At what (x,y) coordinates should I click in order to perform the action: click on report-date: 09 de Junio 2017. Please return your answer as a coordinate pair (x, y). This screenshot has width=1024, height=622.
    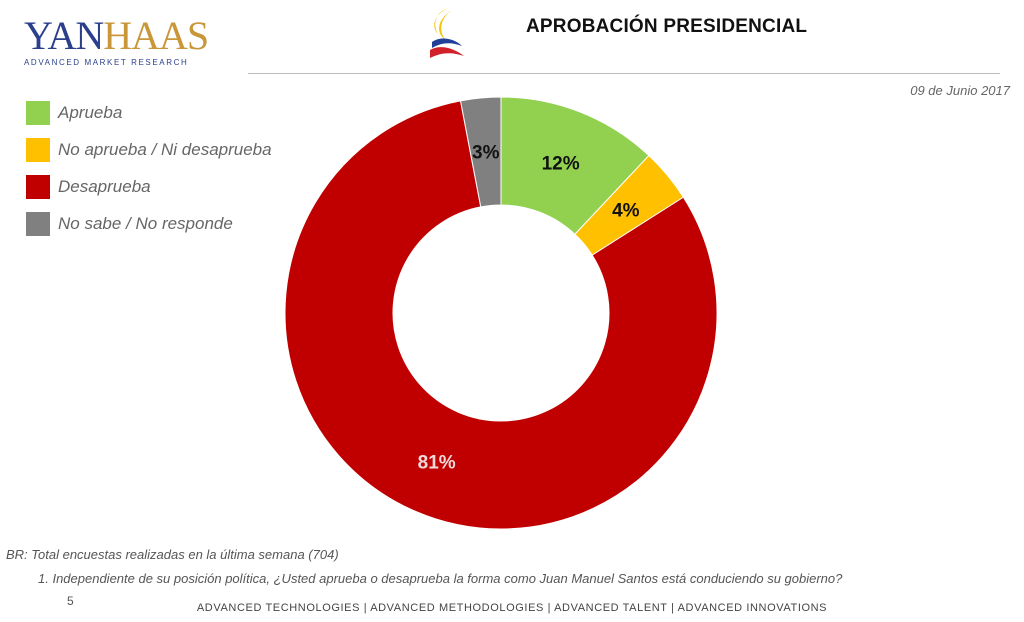
    Looking at the image, I should click on (960, 90).